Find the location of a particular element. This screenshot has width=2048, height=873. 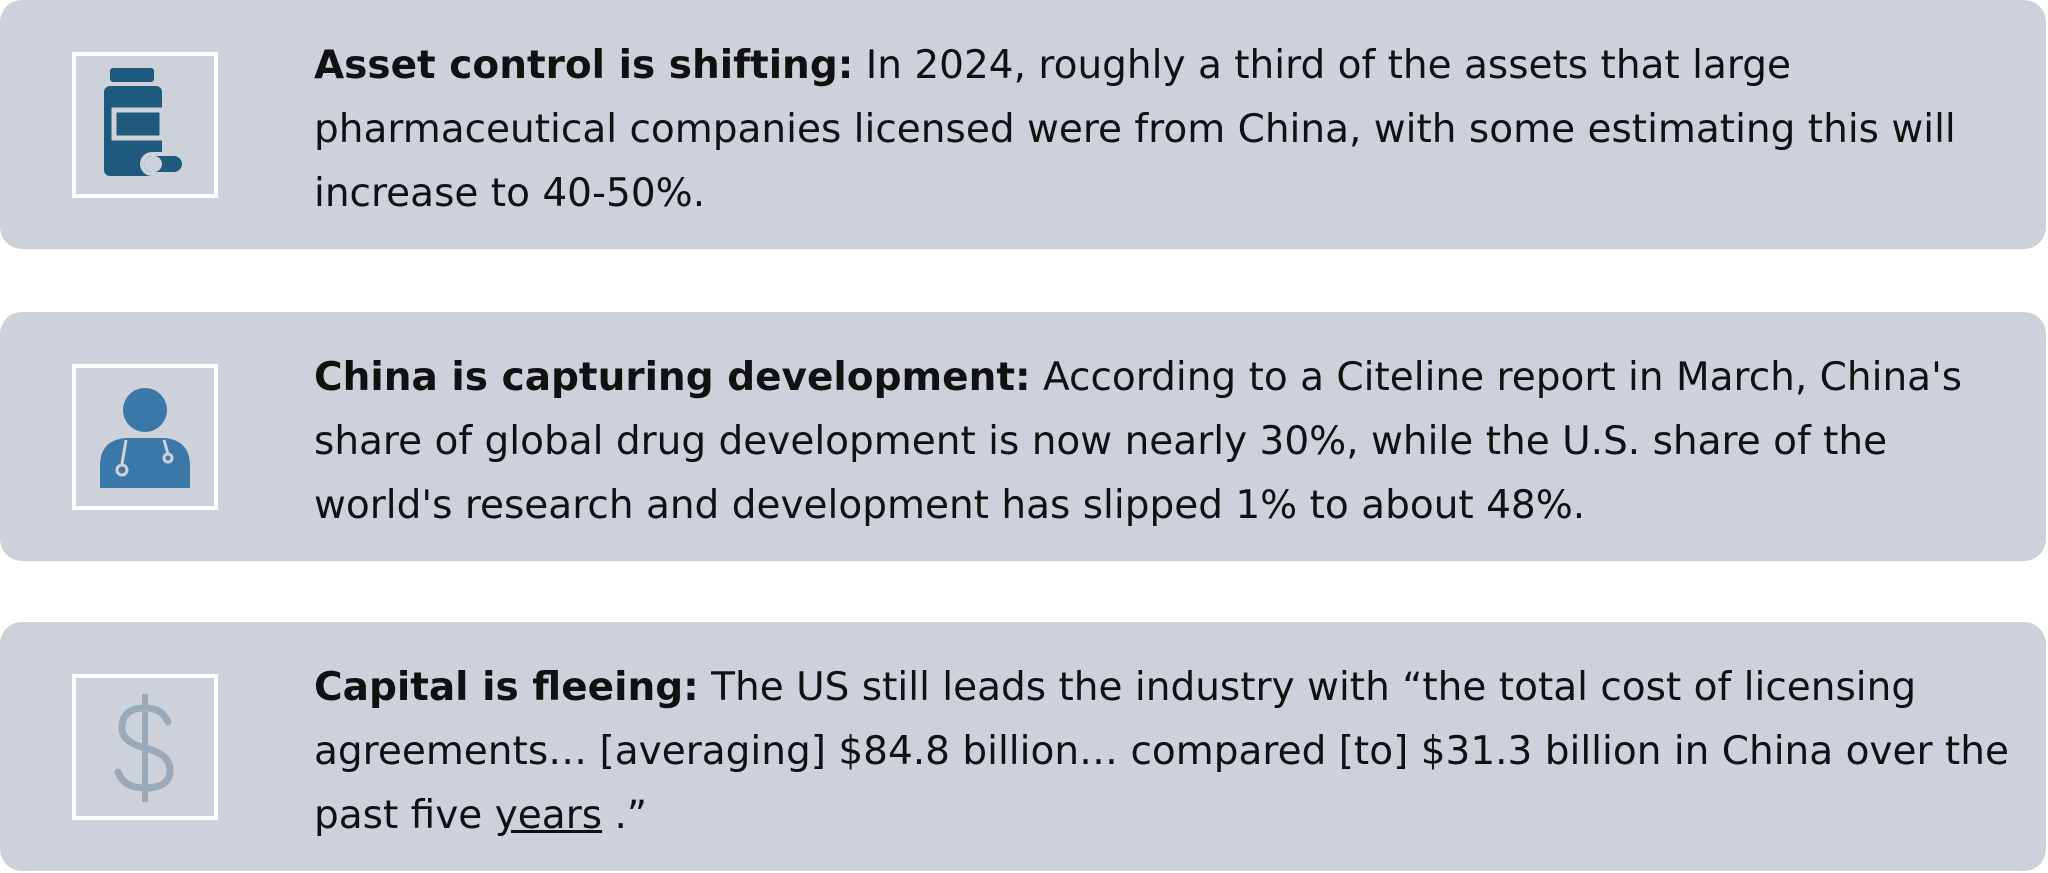

pill-bottle-icon is located at coordinates (145, 125).